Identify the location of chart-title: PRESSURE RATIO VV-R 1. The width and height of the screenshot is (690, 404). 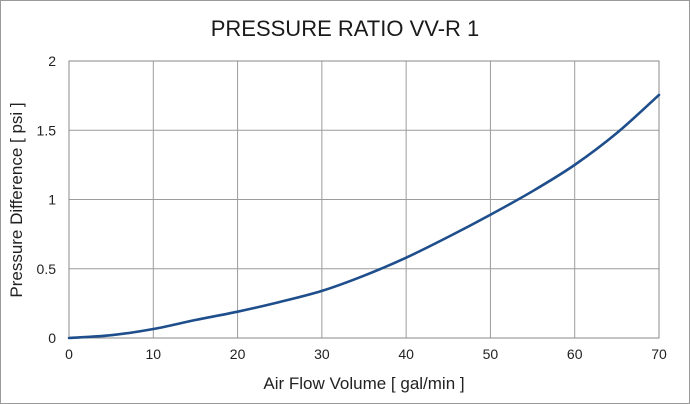
(345, 28).